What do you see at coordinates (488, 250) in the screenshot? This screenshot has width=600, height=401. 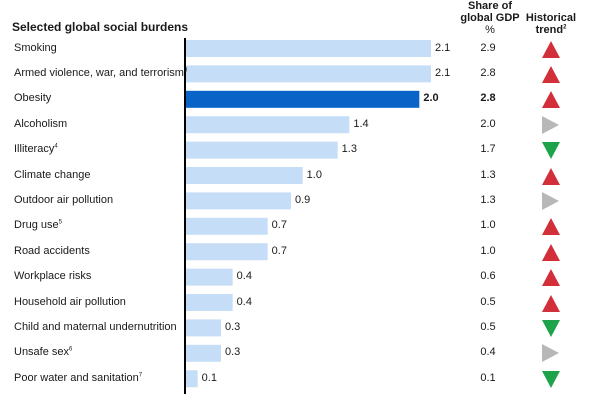 I see `gdp-value-8: 1.0` at bounding box center [488, 250].